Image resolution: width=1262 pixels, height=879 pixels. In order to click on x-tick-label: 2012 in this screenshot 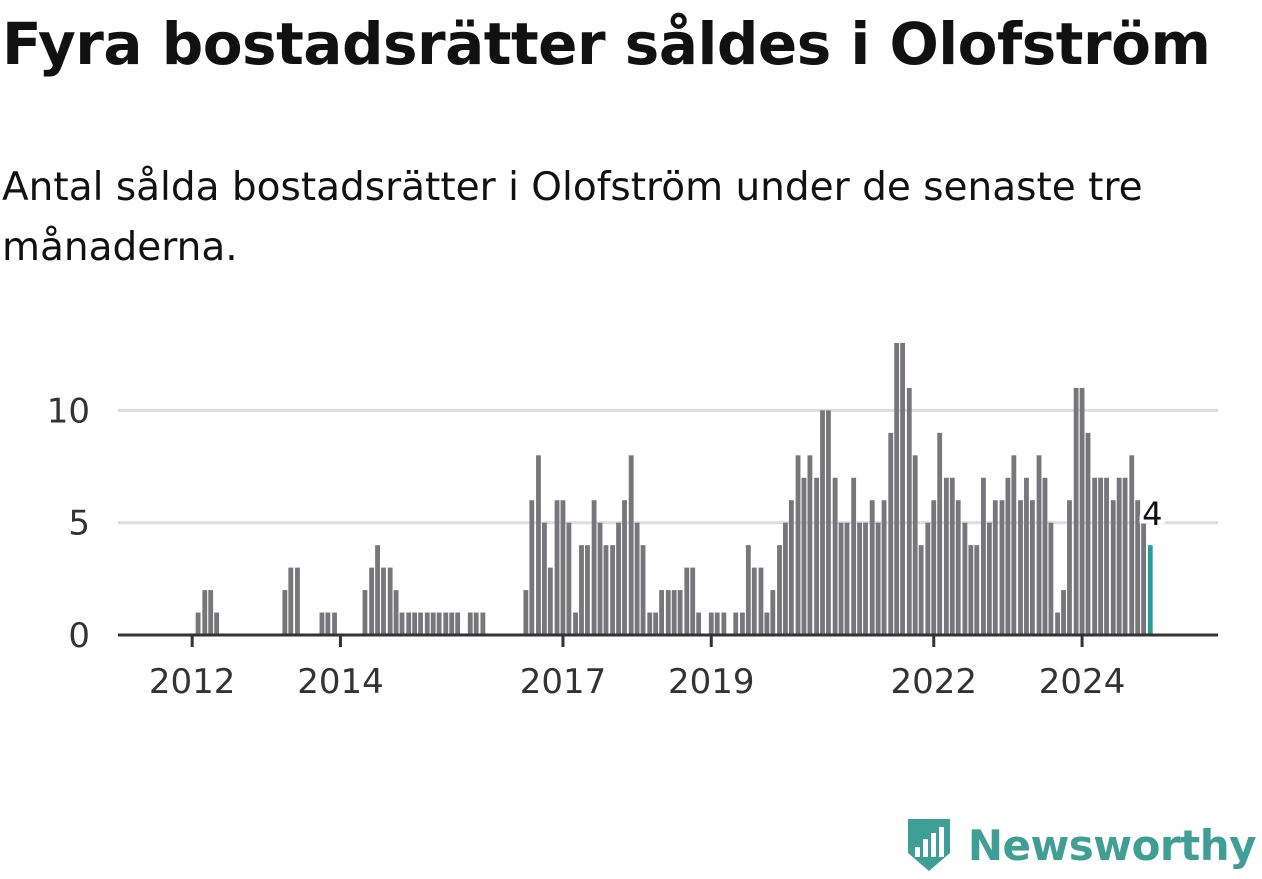, I will do `click(192, 681)`.